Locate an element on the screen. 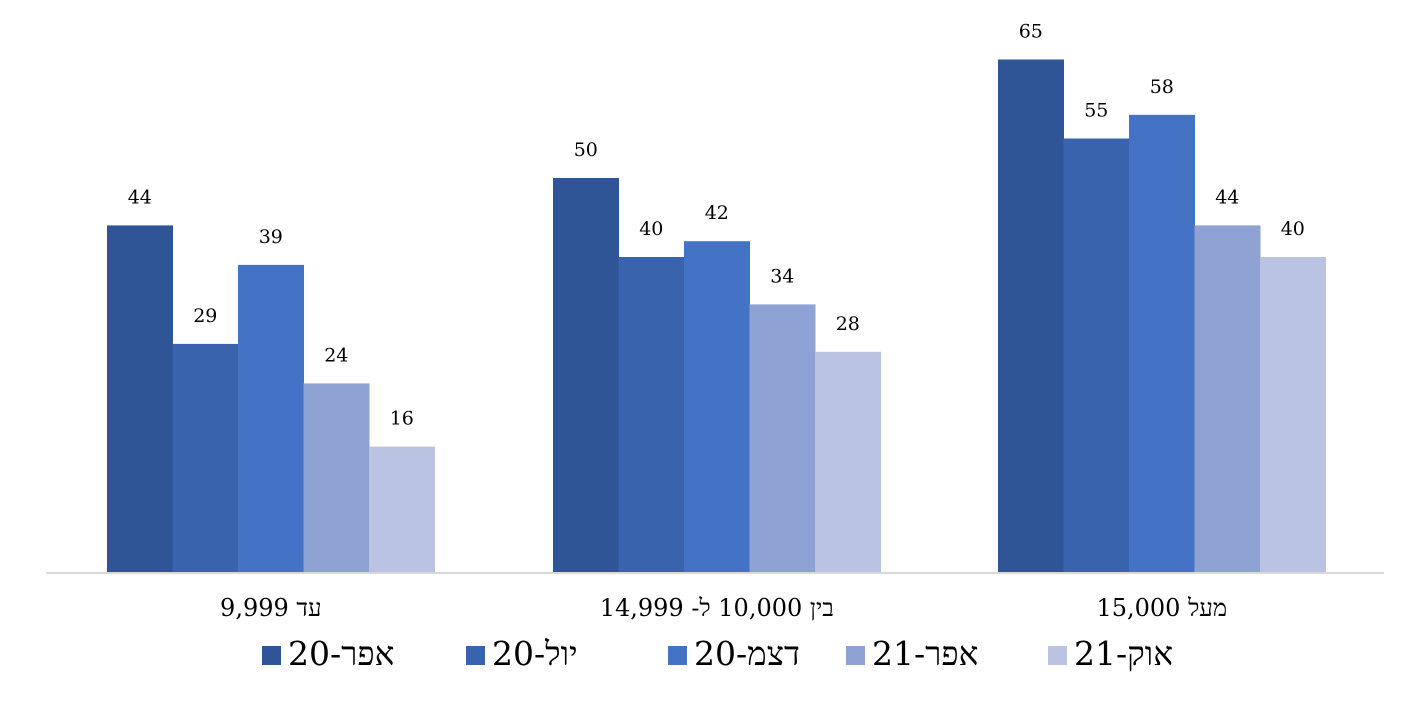 This screenshot has width=1424, height=704. legend: אפר-20 יול-20 דצמ-20 אפר-21 אוק-21 is located at coordinates (717, 653).